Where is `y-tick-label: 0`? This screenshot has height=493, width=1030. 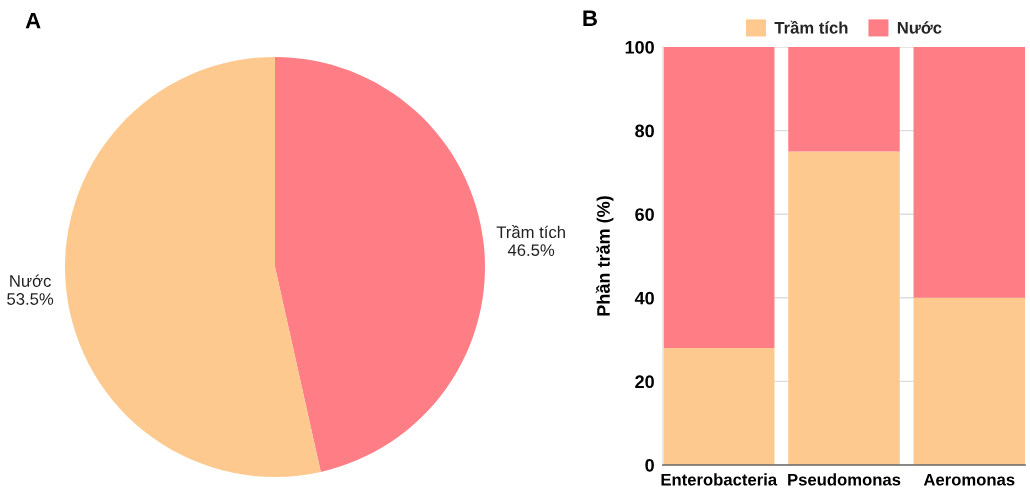 y-tick-label: 0 is located at coordinates (649, 465).